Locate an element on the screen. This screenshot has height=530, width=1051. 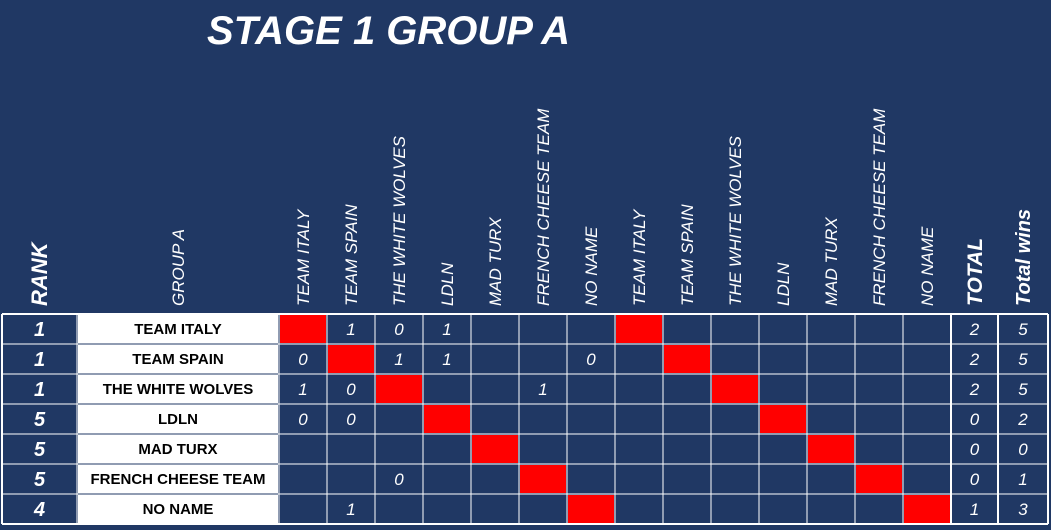
total-header: TOTAL is located at coordinates (975, 272).